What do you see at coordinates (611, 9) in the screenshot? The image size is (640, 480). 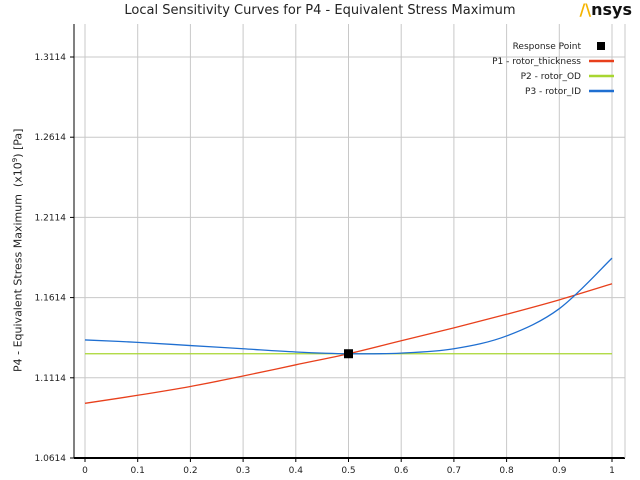 I see `brand-name: nsys` at bounding box center [611, 9].